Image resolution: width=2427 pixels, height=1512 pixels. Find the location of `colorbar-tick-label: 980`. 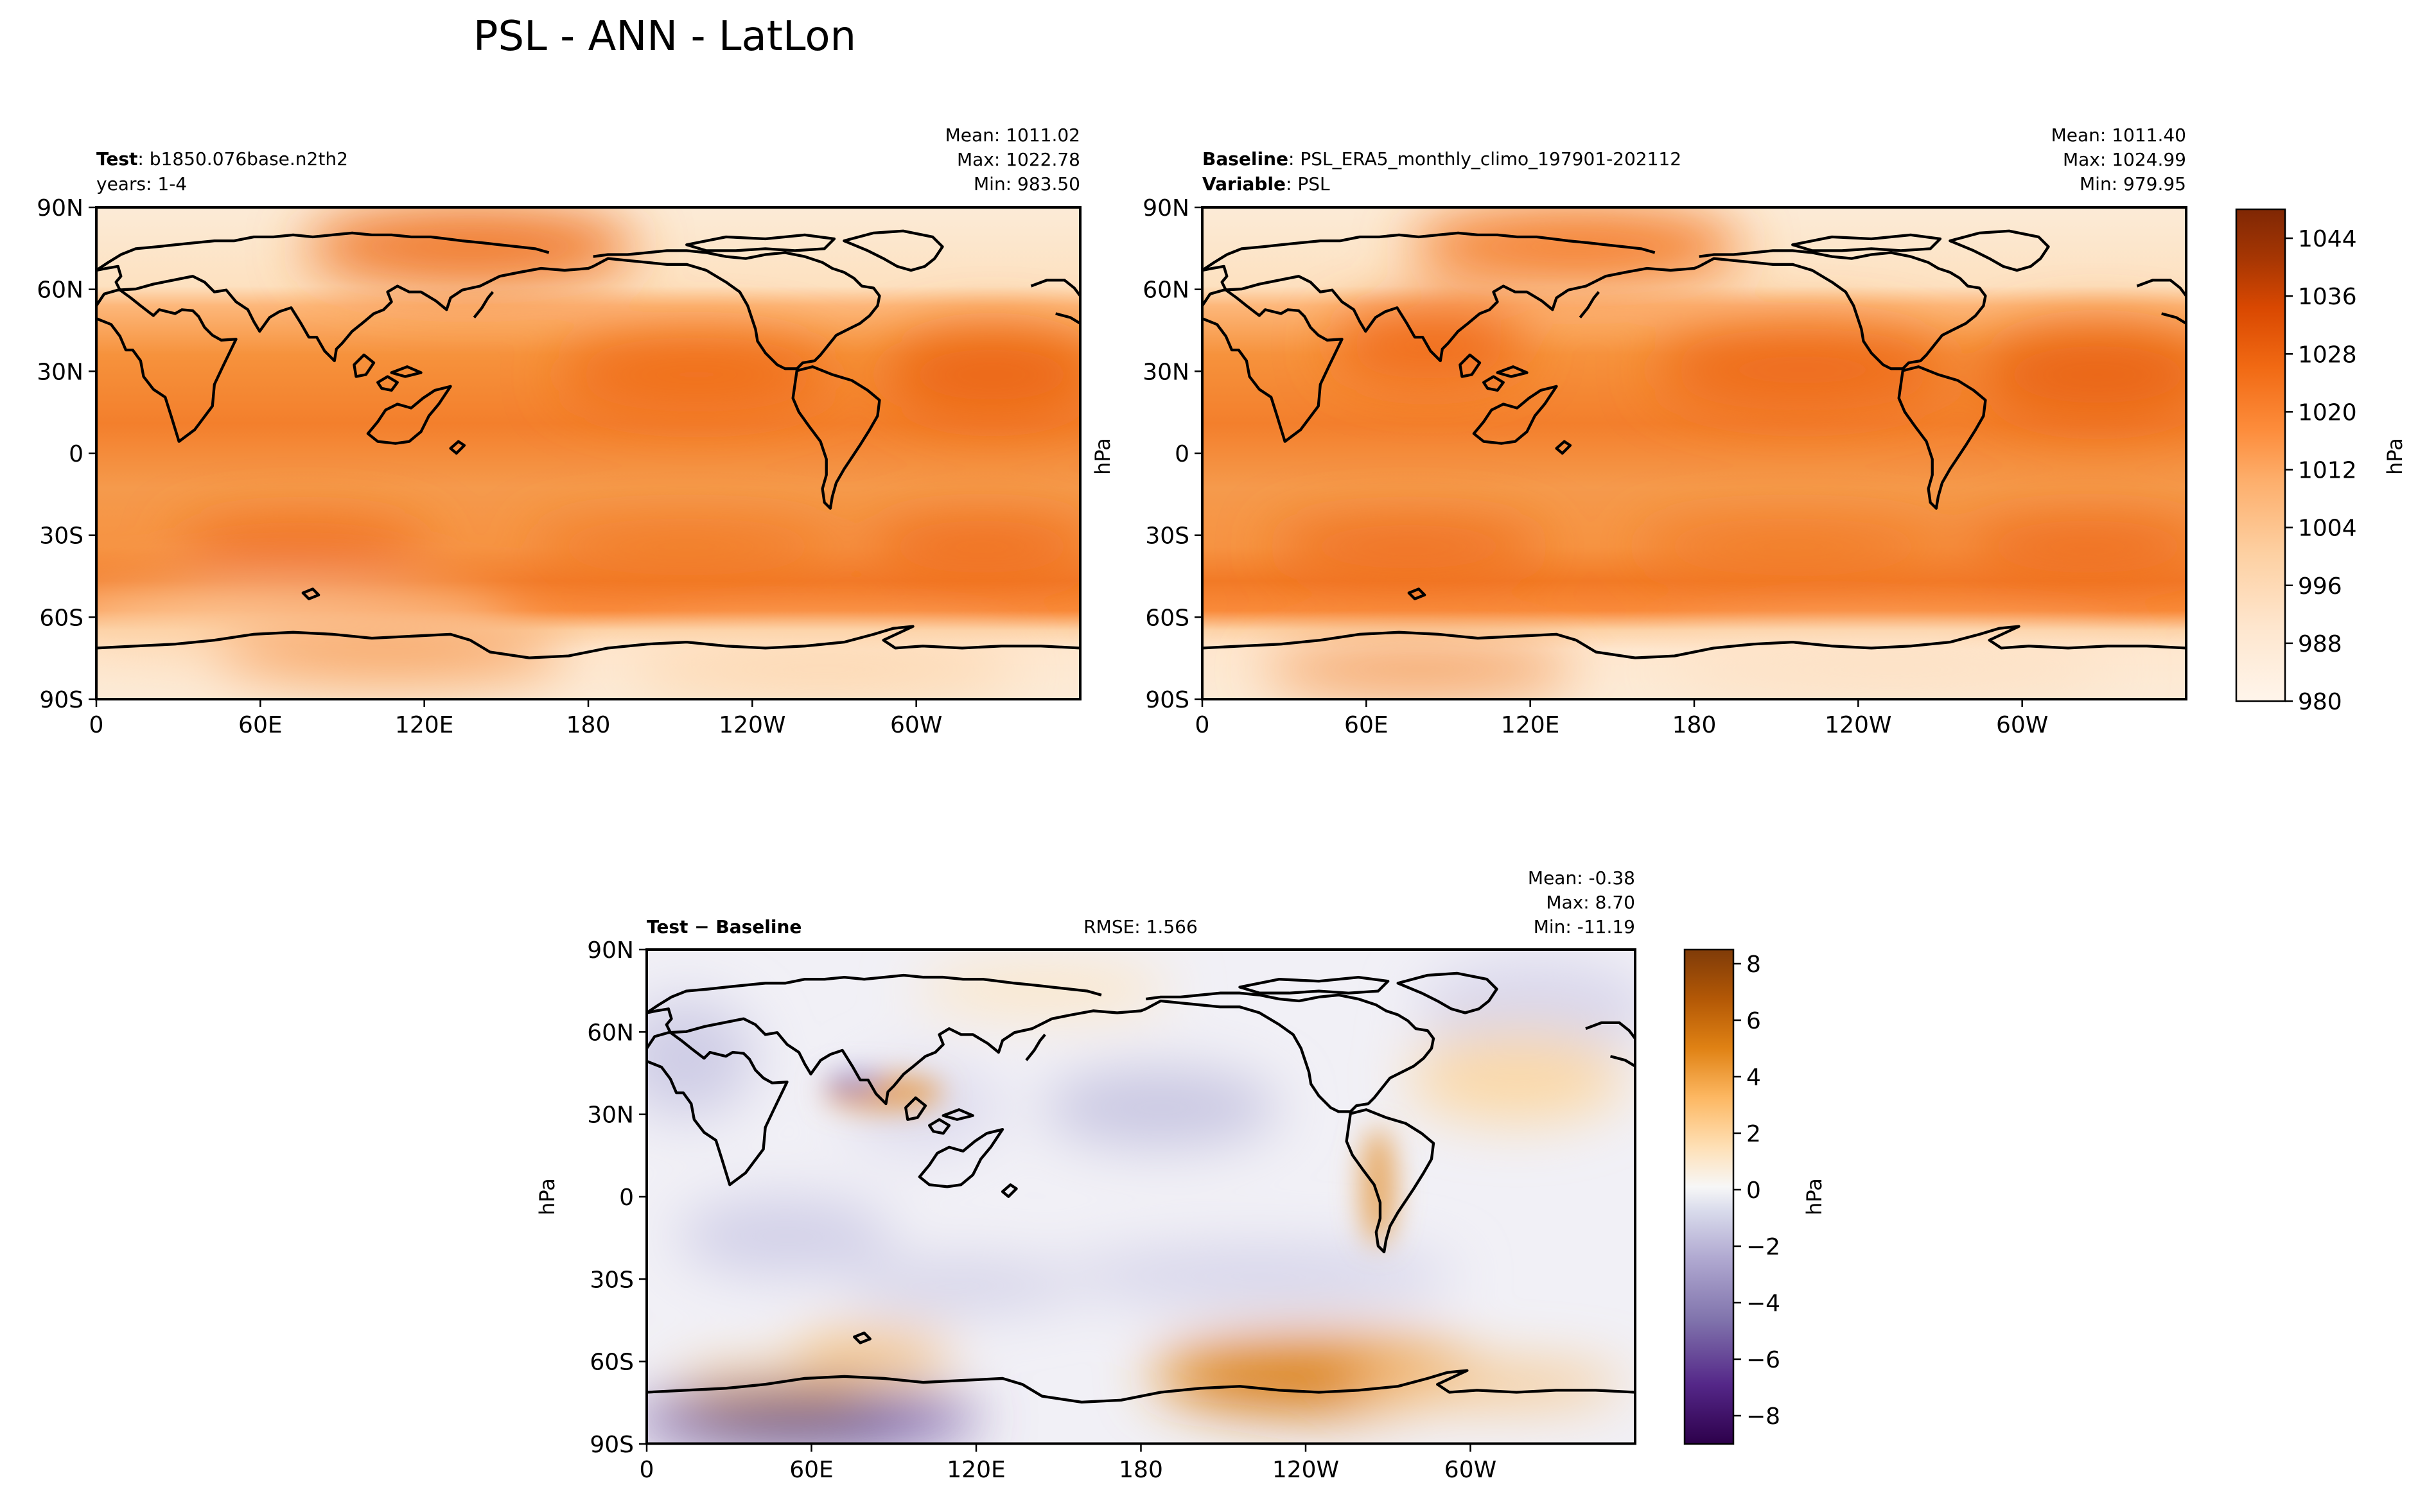

colorbar-tick-label: 980 is located at coordinates (2320, 702).